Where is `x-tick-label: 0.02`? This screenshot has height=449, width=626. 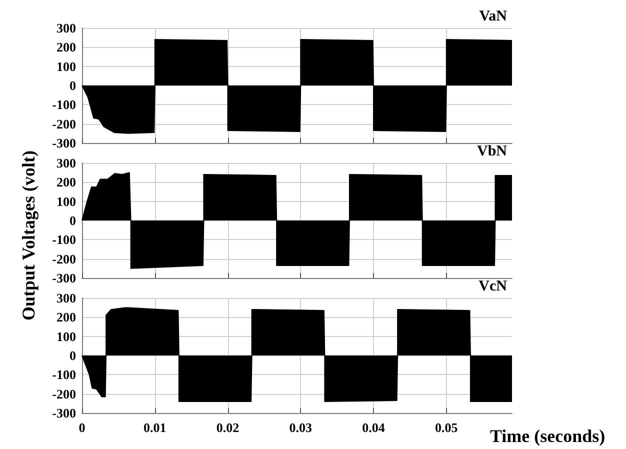 x-tick-label: 0.02 is located at coordinates (228, 427).